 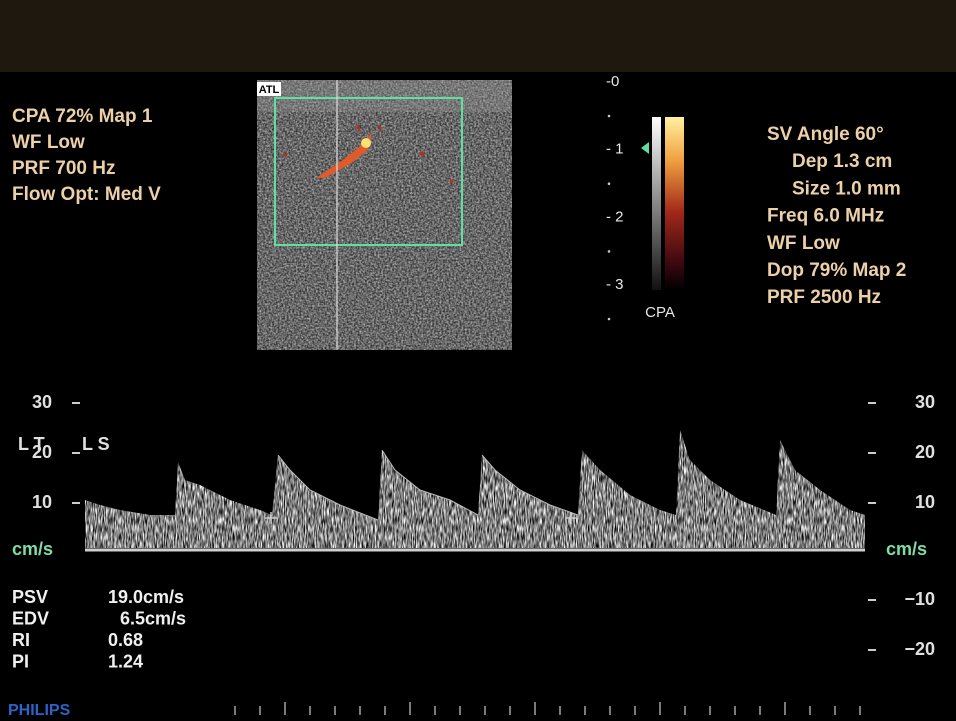 What do you see at coordinates (615, 216) in the screenshot?
I see `depth-label: - 2` at bounding box center [615, 216].